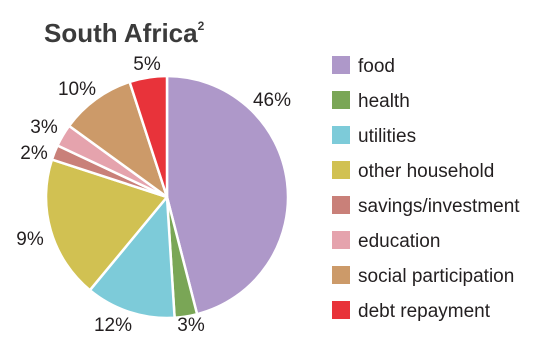  I want to click on chart-title-text: South Africa, so click(121, 33).